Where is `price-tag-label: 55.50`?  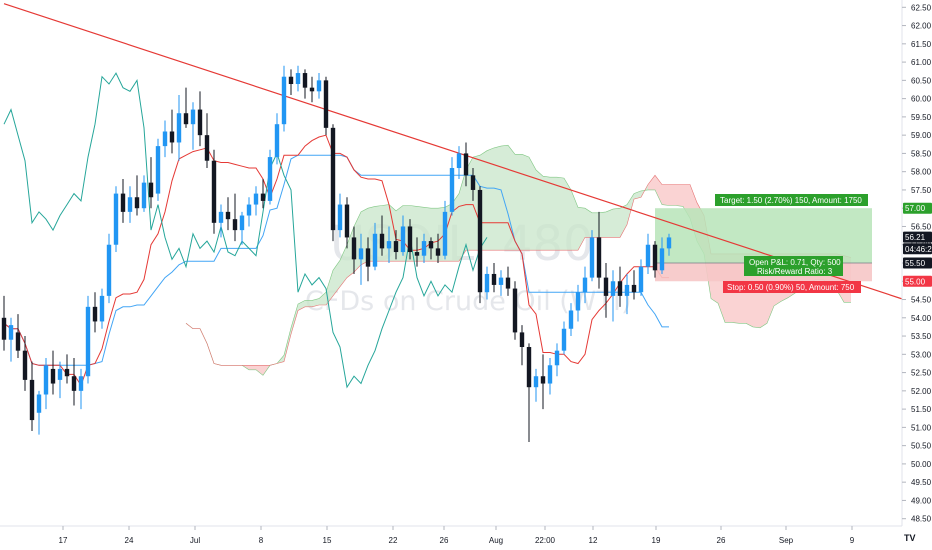 price-tag-label: 55.50 is located at coordinates (915, 263).